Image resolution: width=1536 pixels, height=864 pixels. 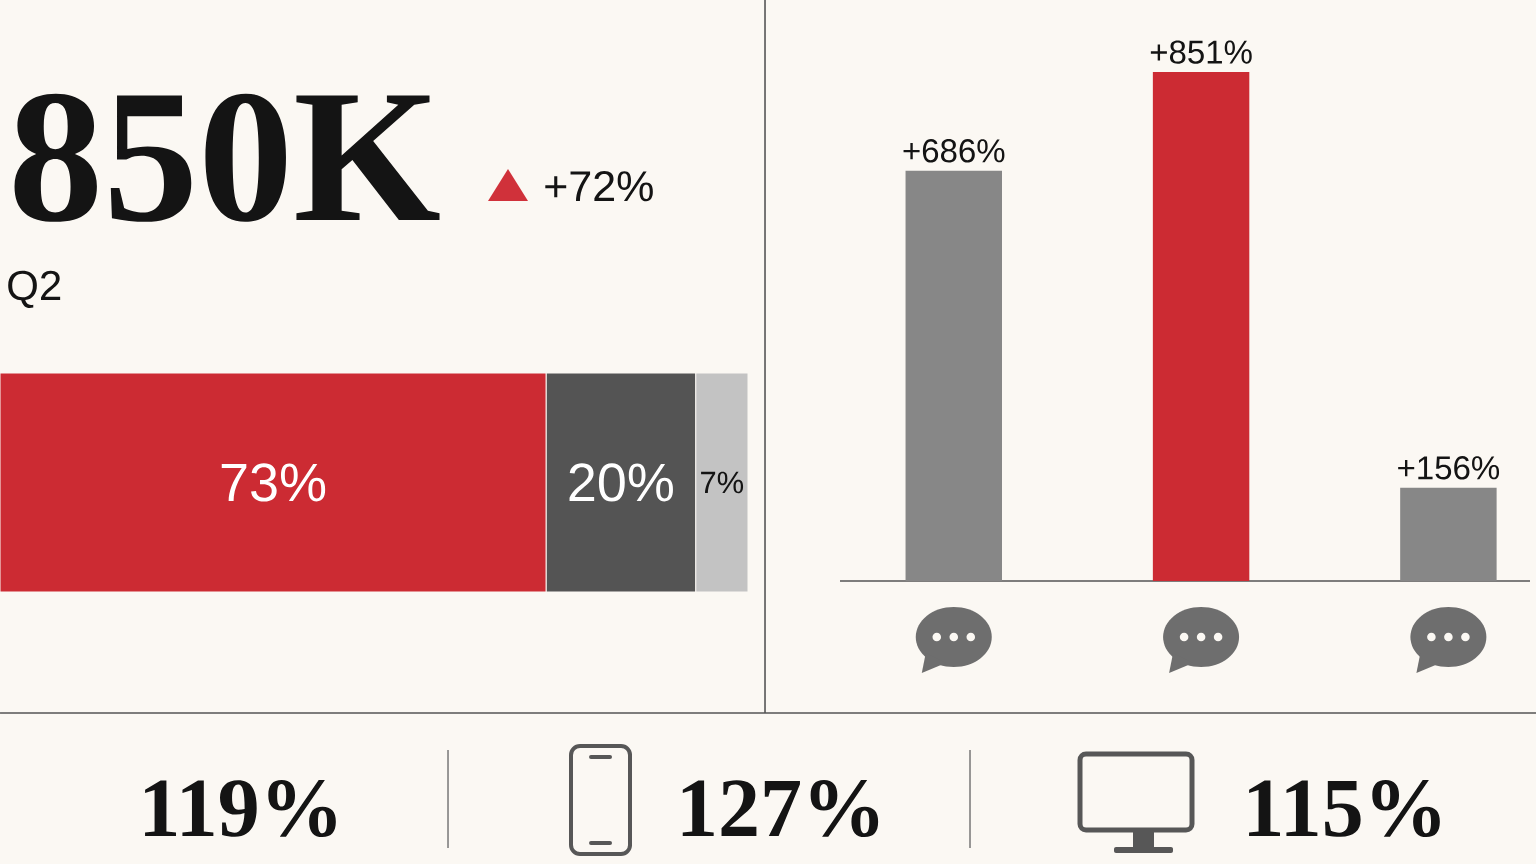 I want to click on text: +72%, so click(x=599, y=186).